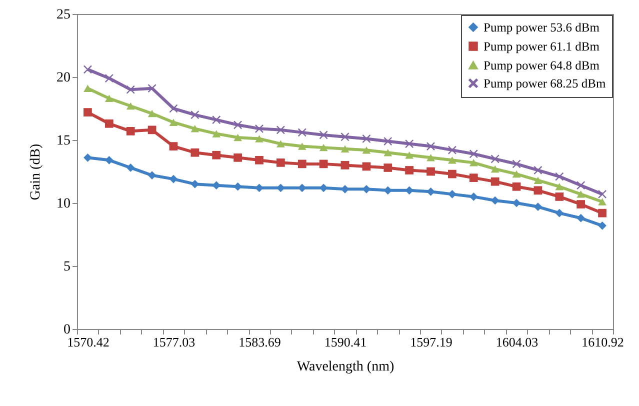 Image resolution: width=639 pixels, height=406 pixels. What do you see at coordinates (259, 342) in the screenshot?
I see `x-tick-label: 1583.69` at bounding box center [259, 342].